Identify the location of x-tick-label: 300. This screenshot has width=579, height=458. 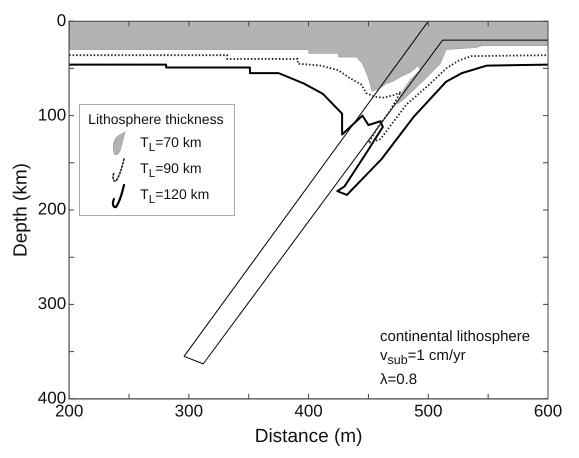
(189, 411).